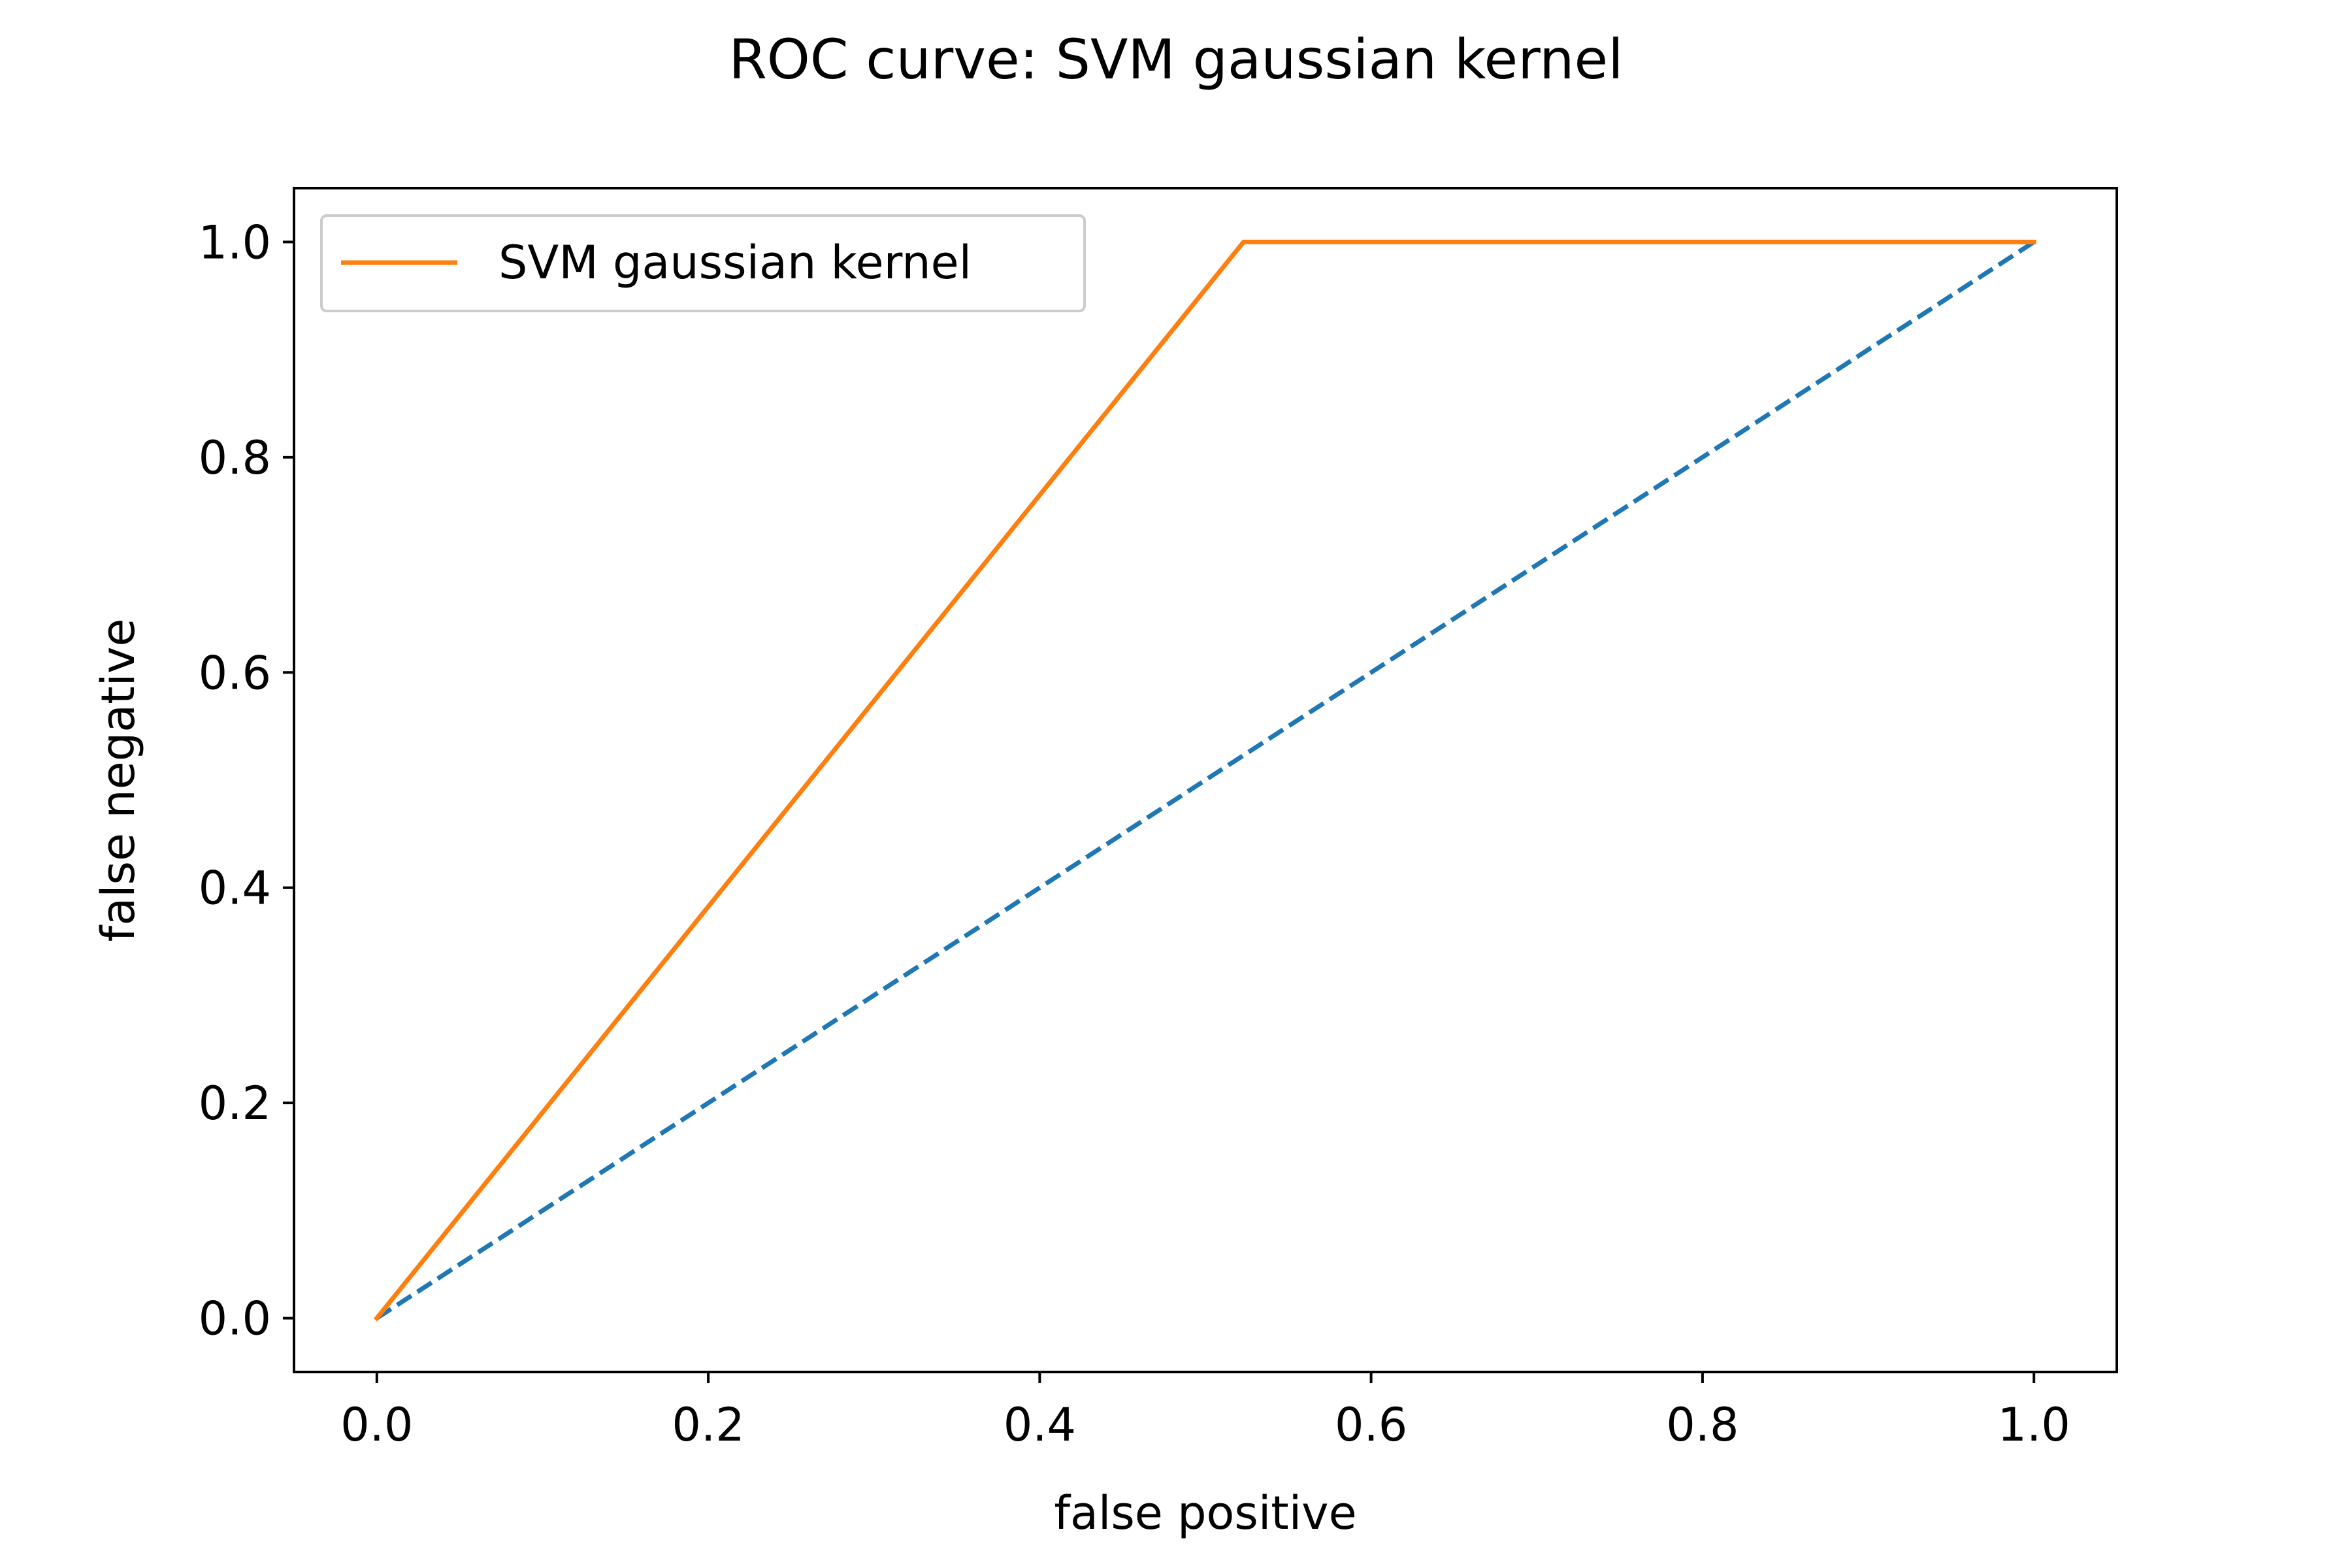  What do you see at coordinates (1040, 1425) in the screenshot?
I see `x-tick-label: 0.4` at bounding box center [1040, 1425].